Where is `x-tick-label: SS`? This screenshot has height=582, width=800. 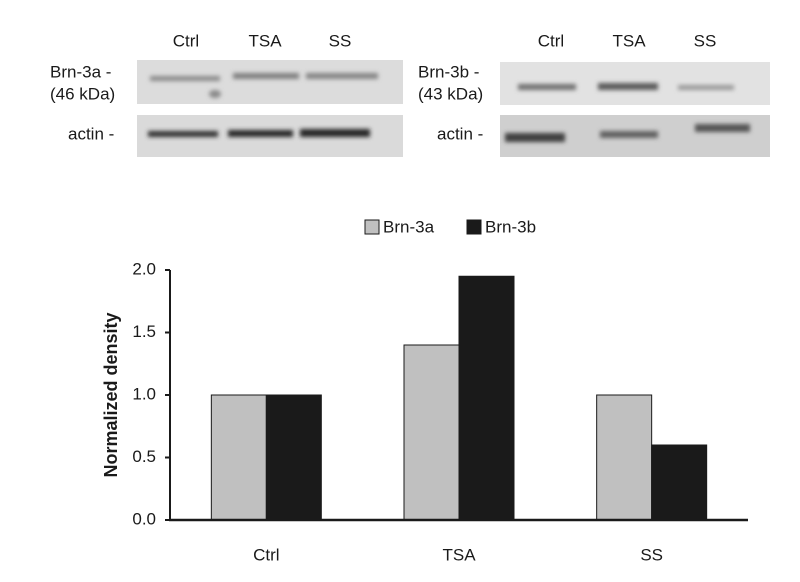 x-tick-label: SS is located at coordinates (651, 554).